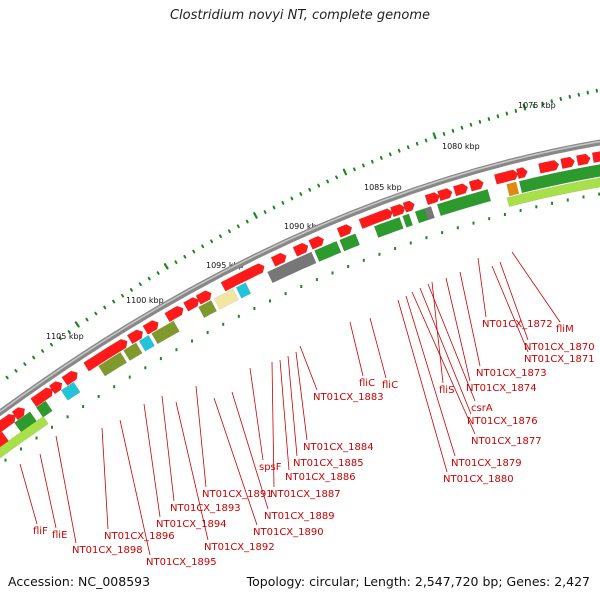  What do you see at coordinates (383, 187) in the screenshot?
I see `scale-label: 1085 kbp` at bounding box center [383, 187].